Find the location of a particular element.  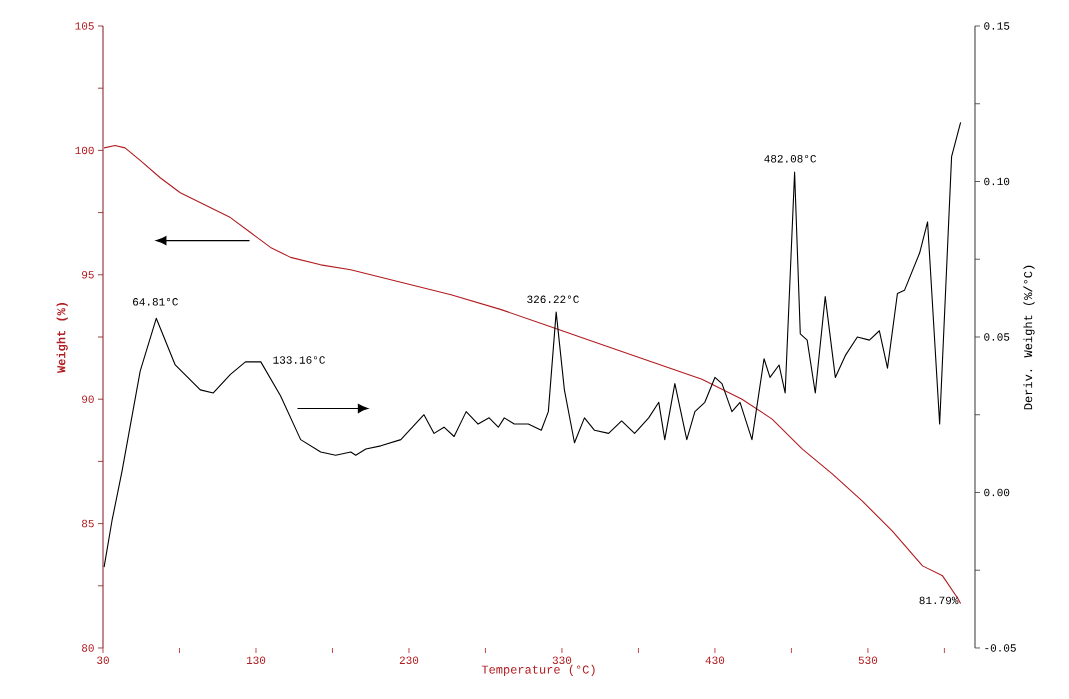

annotation: 81.79% is located at coordinates (939, 600).